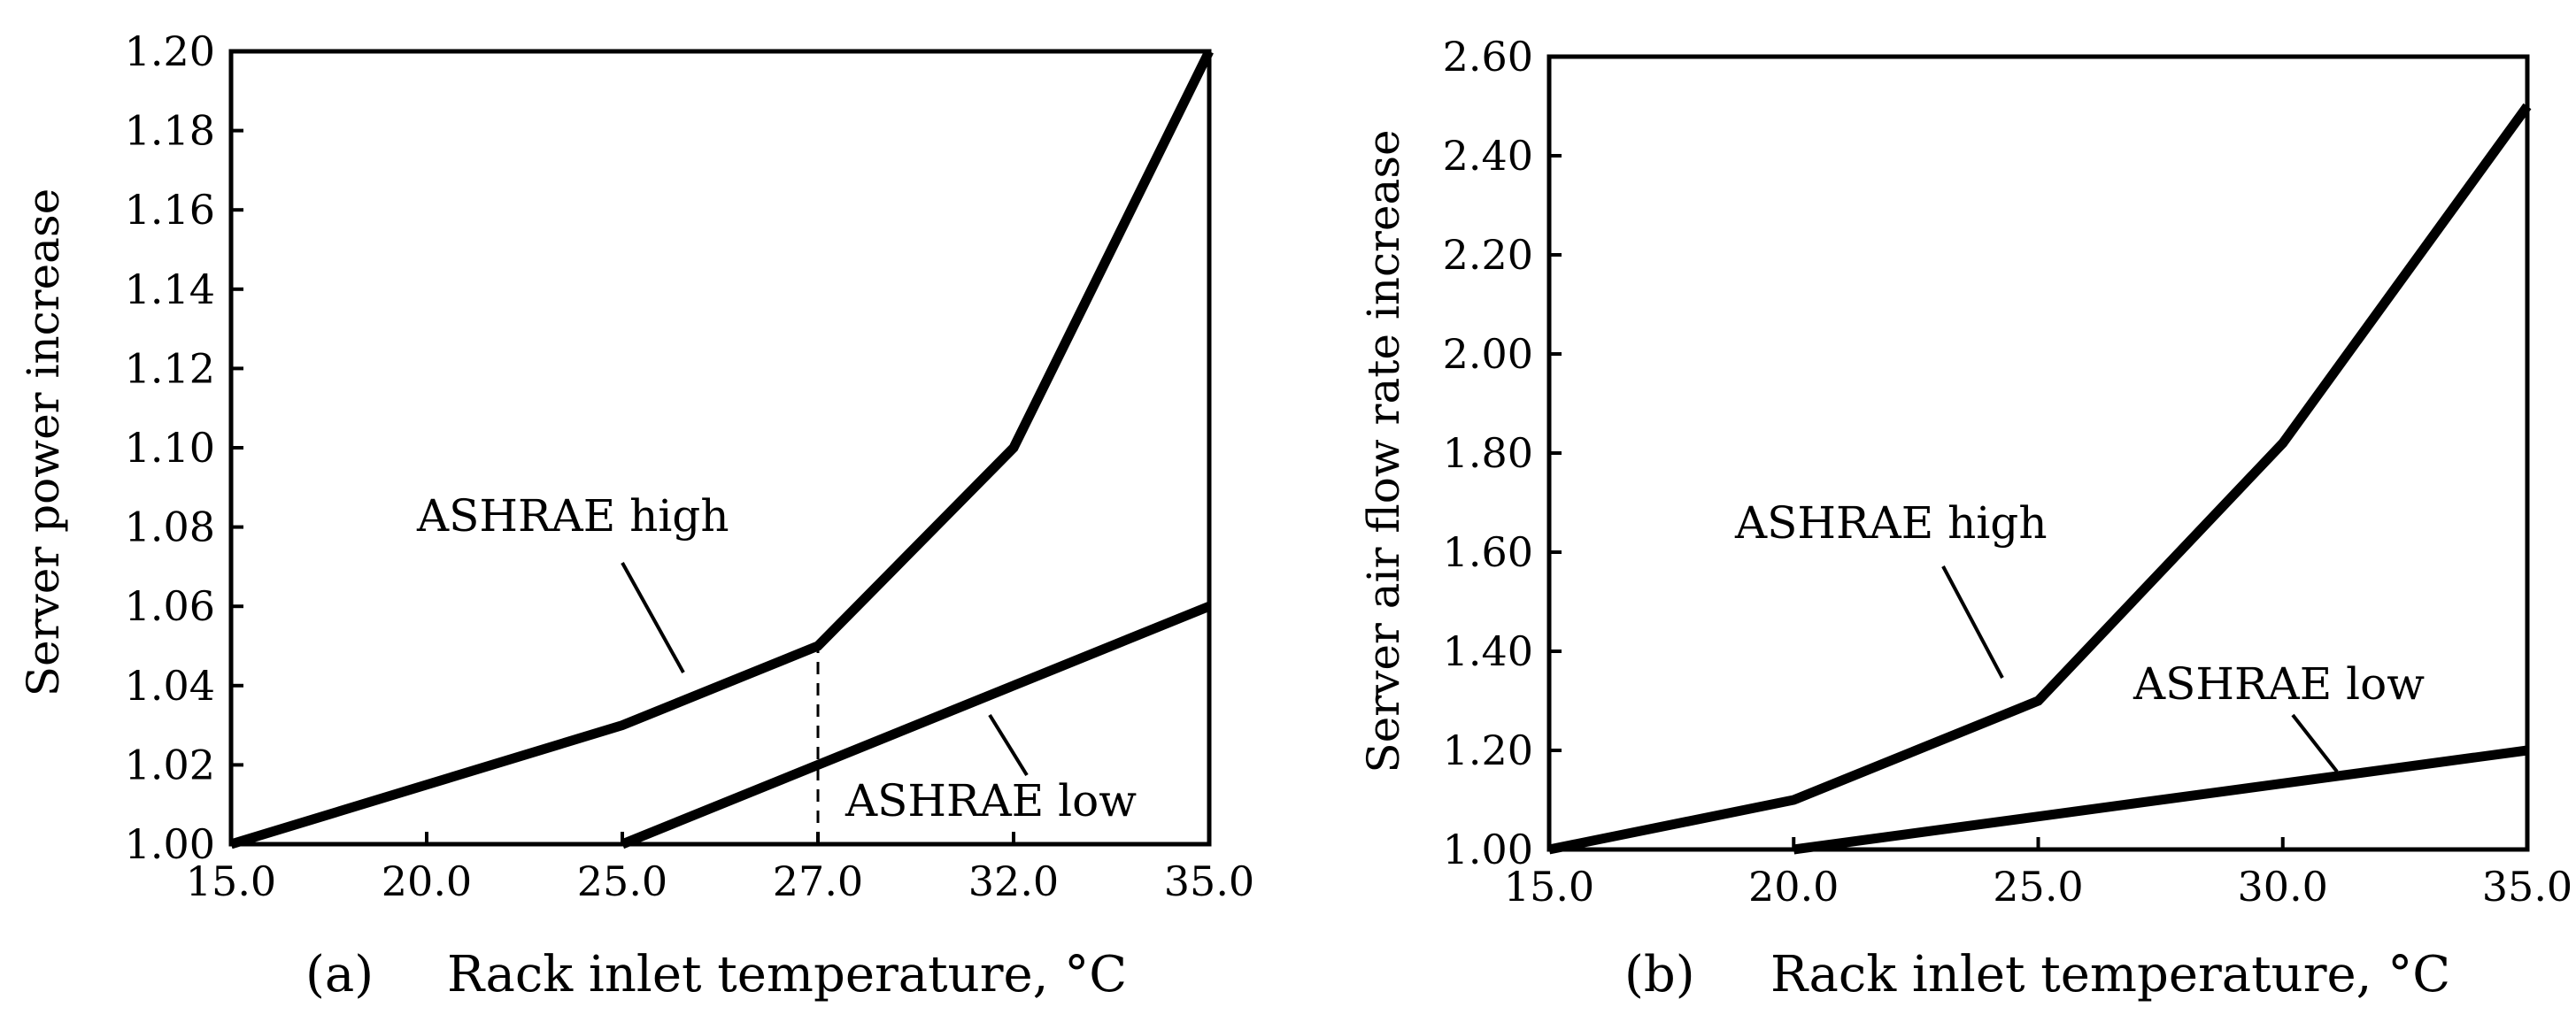 This screenshot has width=2576, height=1030. Describe the element at coordinates (1972, 622) in the screenshot. I see `annotation-leader-high-b` at that location.